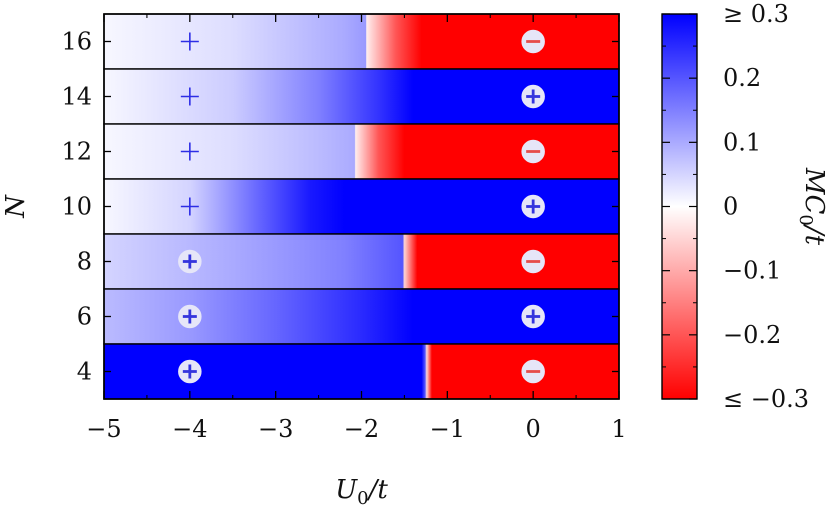  Describe the element at coordinates (730, 207) in the screenshot. I see `colorbar-tick-label: 0` at that location.